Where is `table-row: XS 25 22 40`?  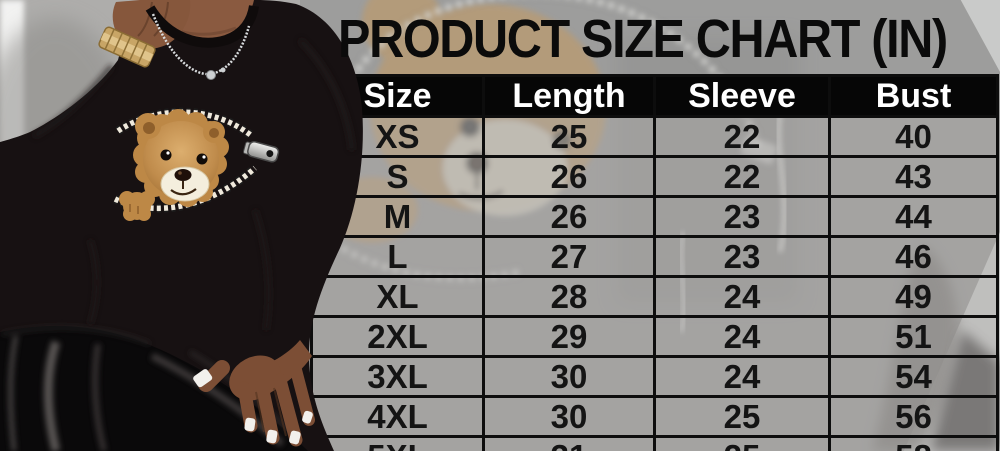 table-row: XS 25 22 40 is located at coordinates (654, 136).